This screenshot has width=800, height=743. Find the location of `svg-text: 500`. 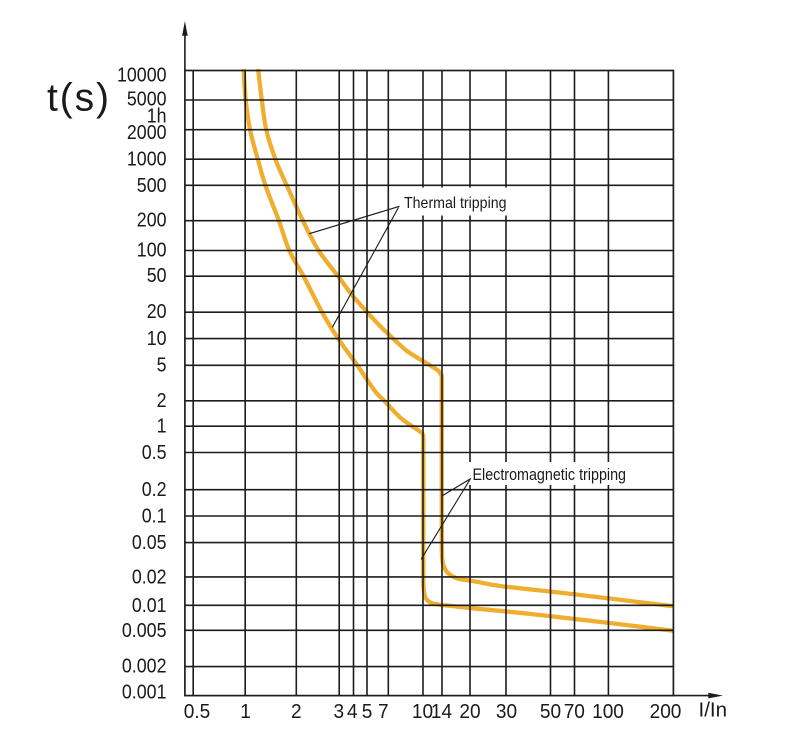

svg-text: 500 is located at coordinates (152, 185).